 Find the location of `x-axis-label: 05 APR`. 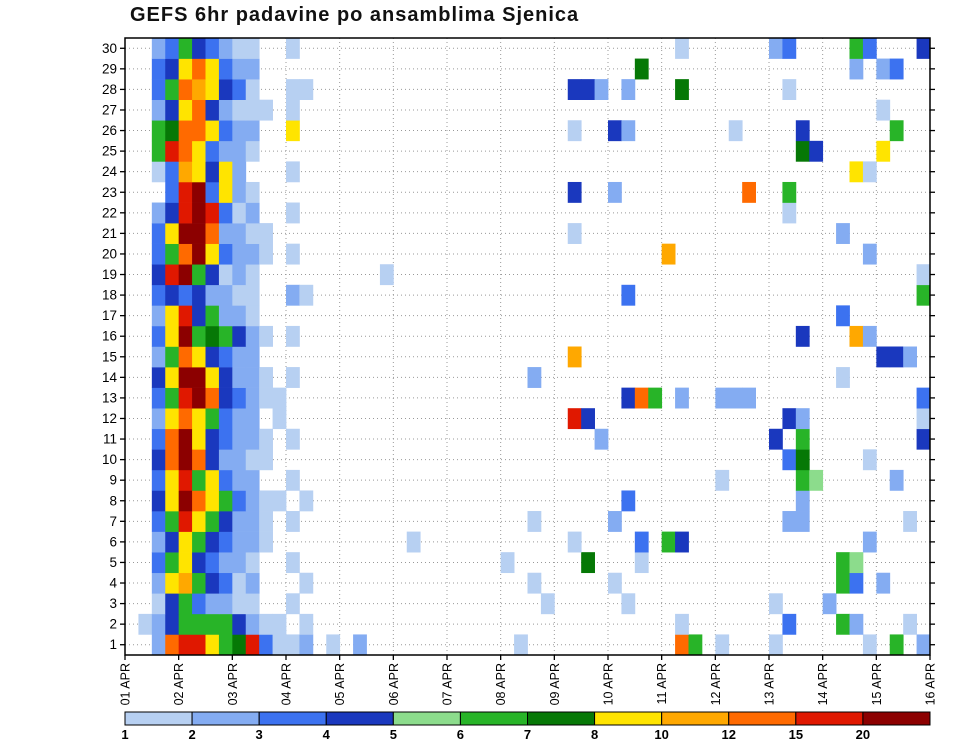

x-axis-label: 05 APR is located at coordinates (340, 684).